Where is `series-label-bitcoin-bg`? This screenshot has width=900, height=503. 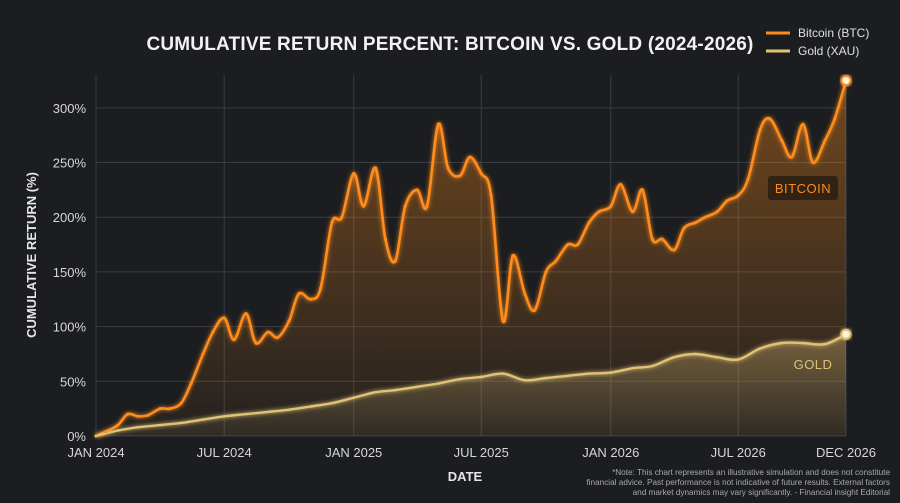
series-label-bitcoin-bg is located at coordinates (803, 188).